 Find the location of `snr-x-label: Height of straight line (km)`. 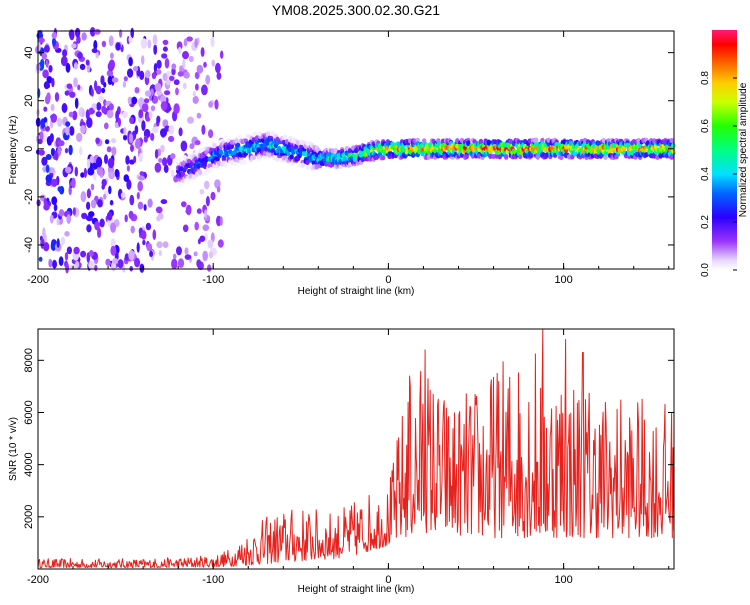

snr-x-label: Height of straight line (km) is located at coordinates (356, 589).